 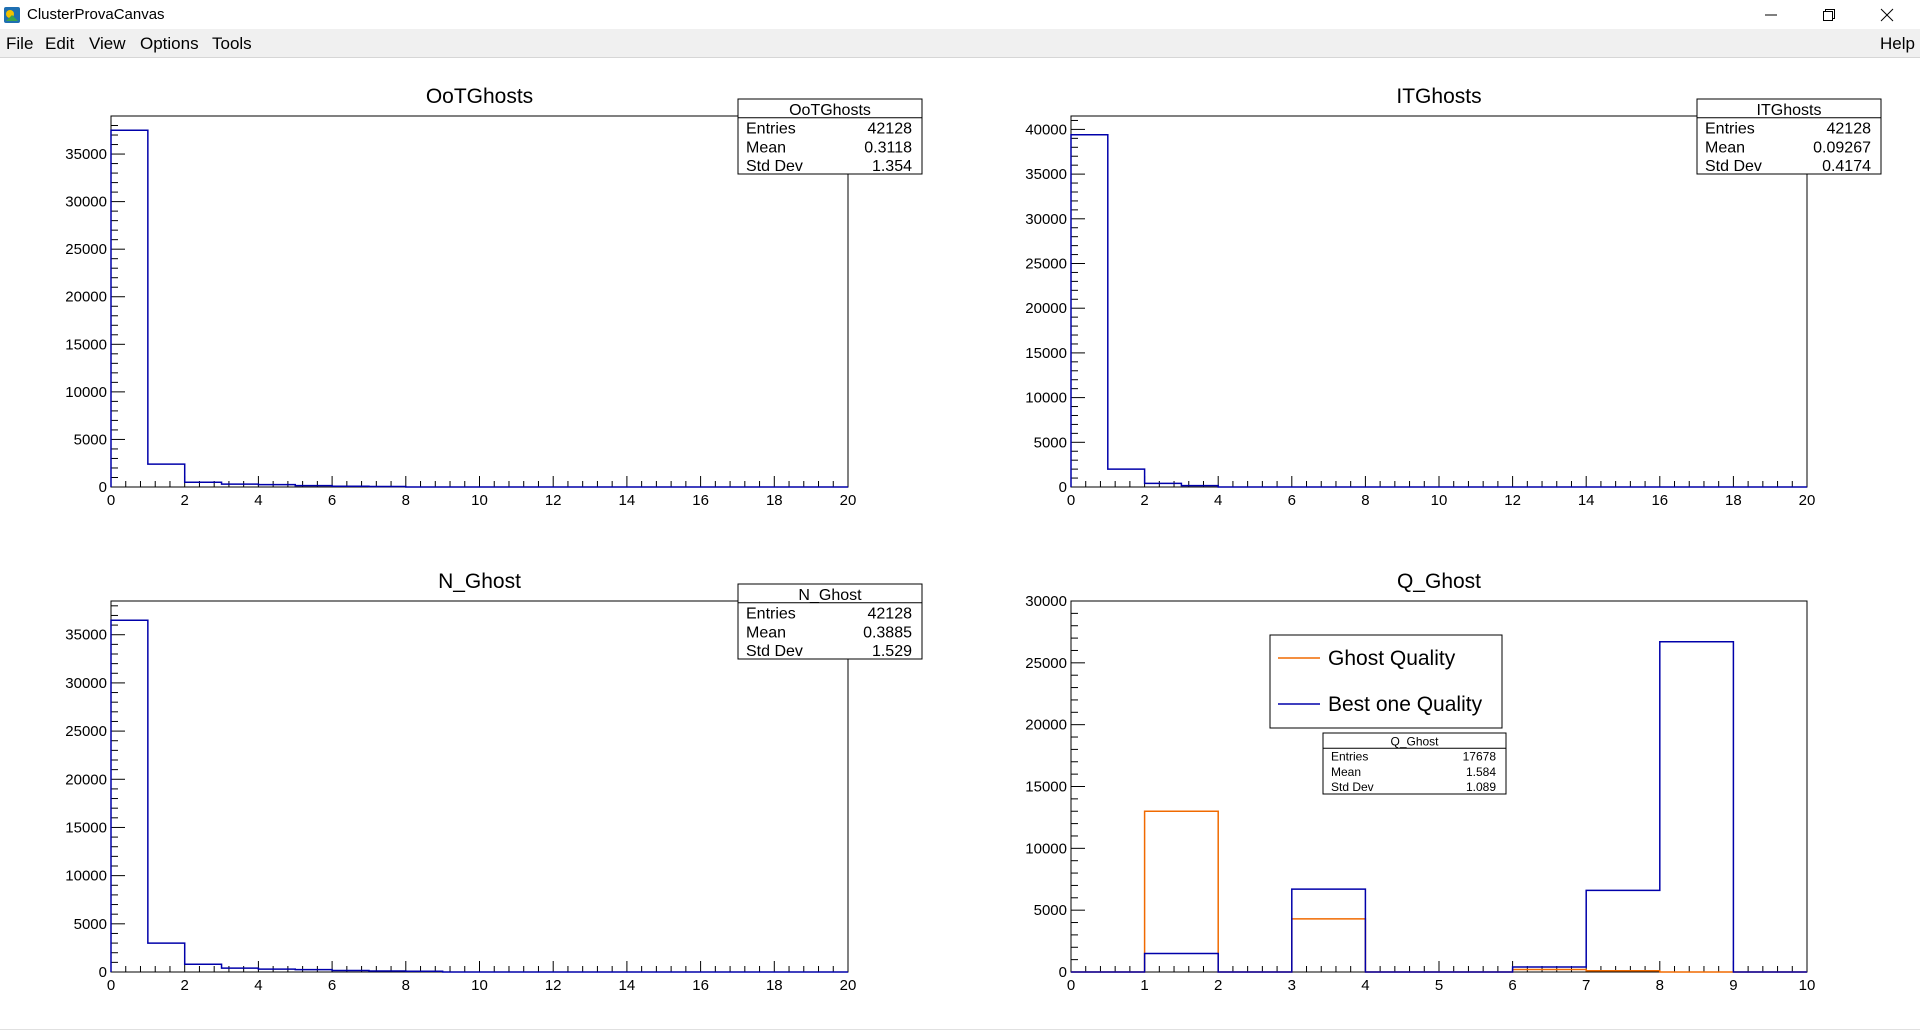 I want to click on menu-help: Help, so click(x=1897, y=43).